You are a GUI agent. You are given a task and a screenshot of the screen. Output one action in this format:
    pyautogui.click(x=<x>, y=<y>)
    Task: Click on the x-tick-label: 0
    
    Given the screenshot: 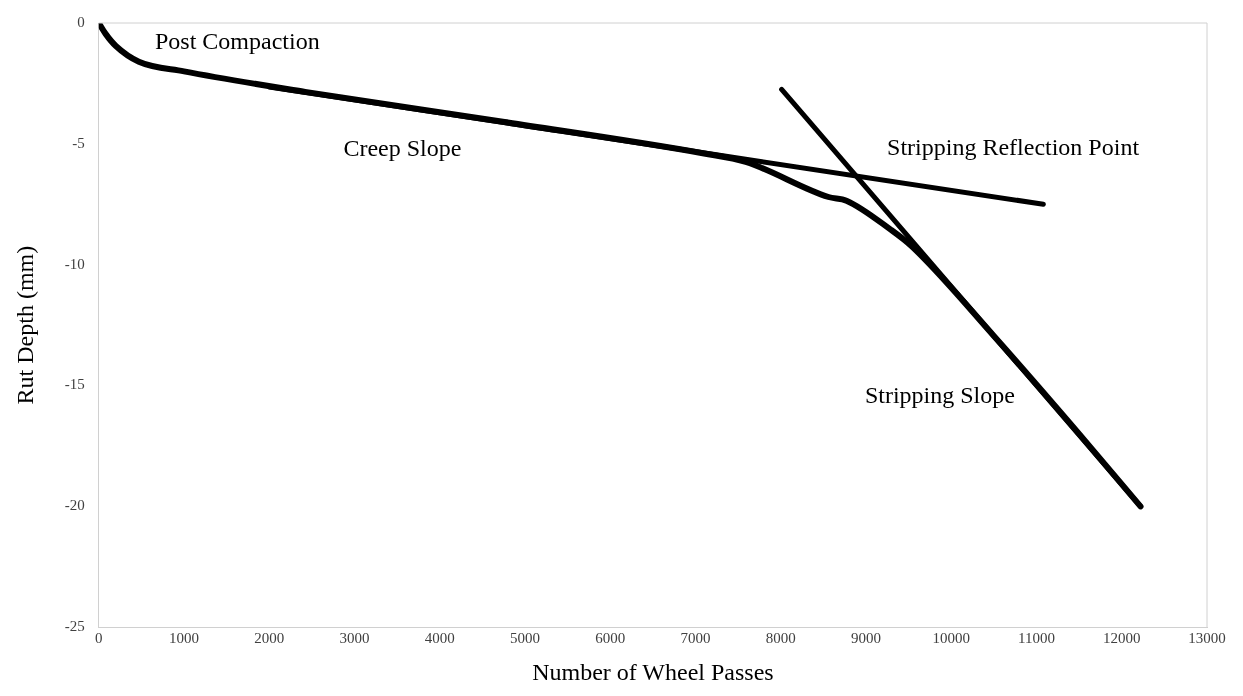 What is the action you would take?
    pyautogui.click(x=99, y=638)
    